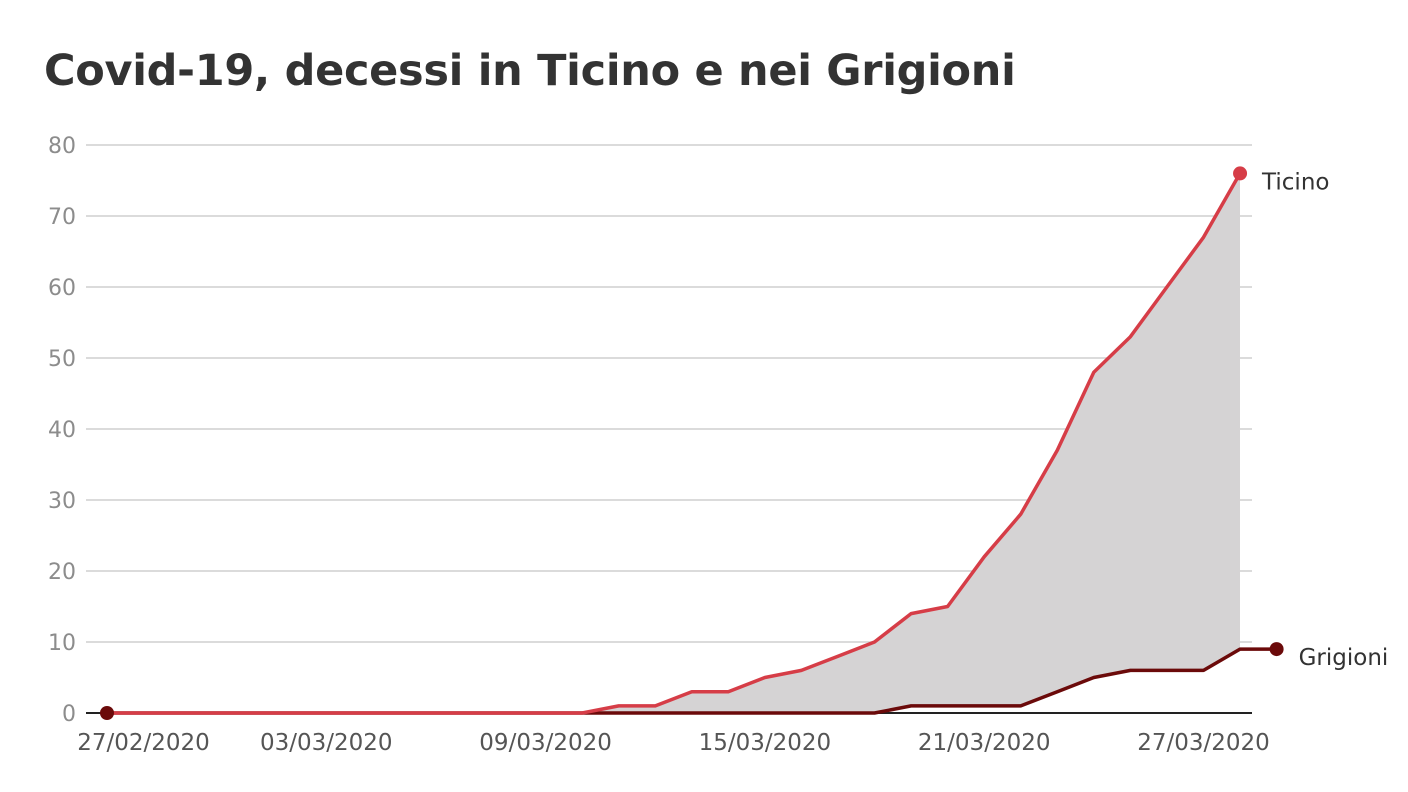 The height and width of the screenshot is (792, 1408). I want to click on series-end-point-ticino, so click(1240, 173).